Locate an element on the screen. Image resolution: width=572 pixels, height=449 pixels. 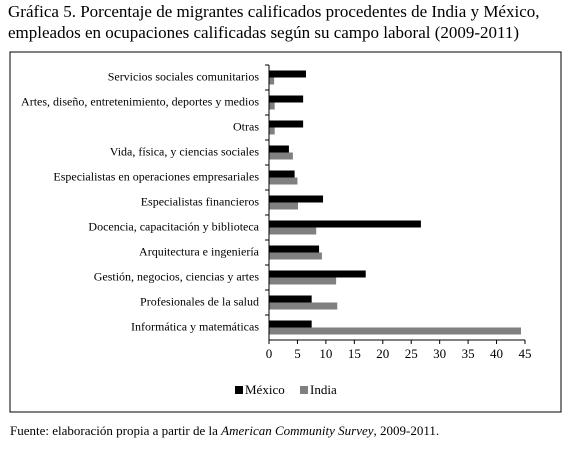
y-tick-label: Docencia, capacitación y biblioteca is located at coordinates (173, 226).